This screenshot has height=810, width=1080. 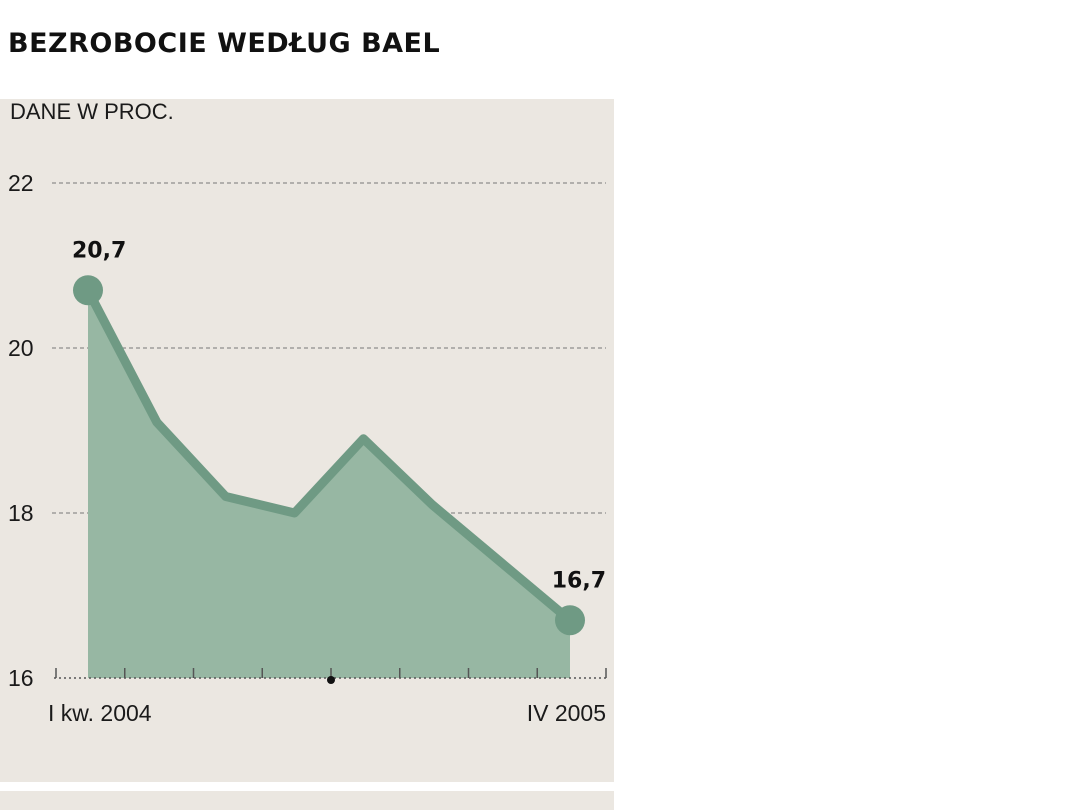 I want to click on x-tick-label: I kw. 2004, so click(x=100, y=713).